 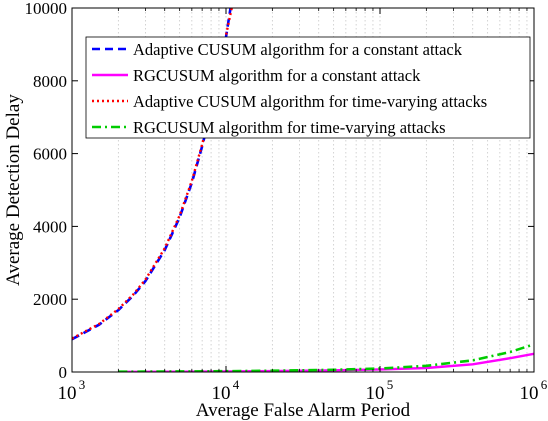 I want to click on legend-label-2: RGCUSUM algorithm for a constant attack, so click(x=277, y=75).